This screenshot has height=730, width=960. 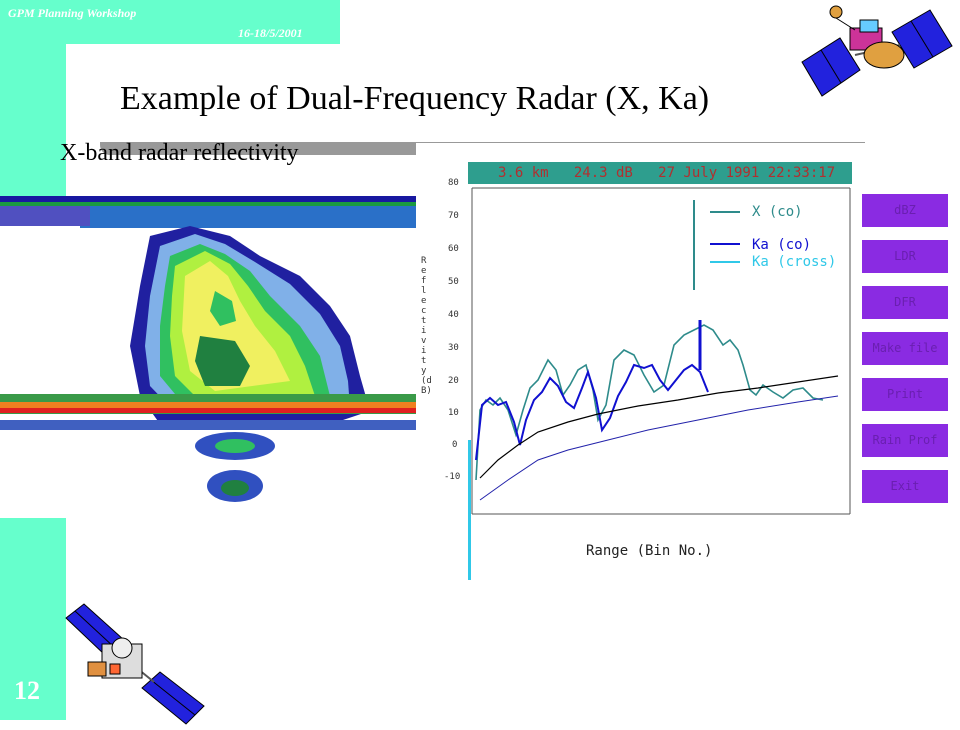 I want to click on title-underline-thick, so click(x=258, y=149).